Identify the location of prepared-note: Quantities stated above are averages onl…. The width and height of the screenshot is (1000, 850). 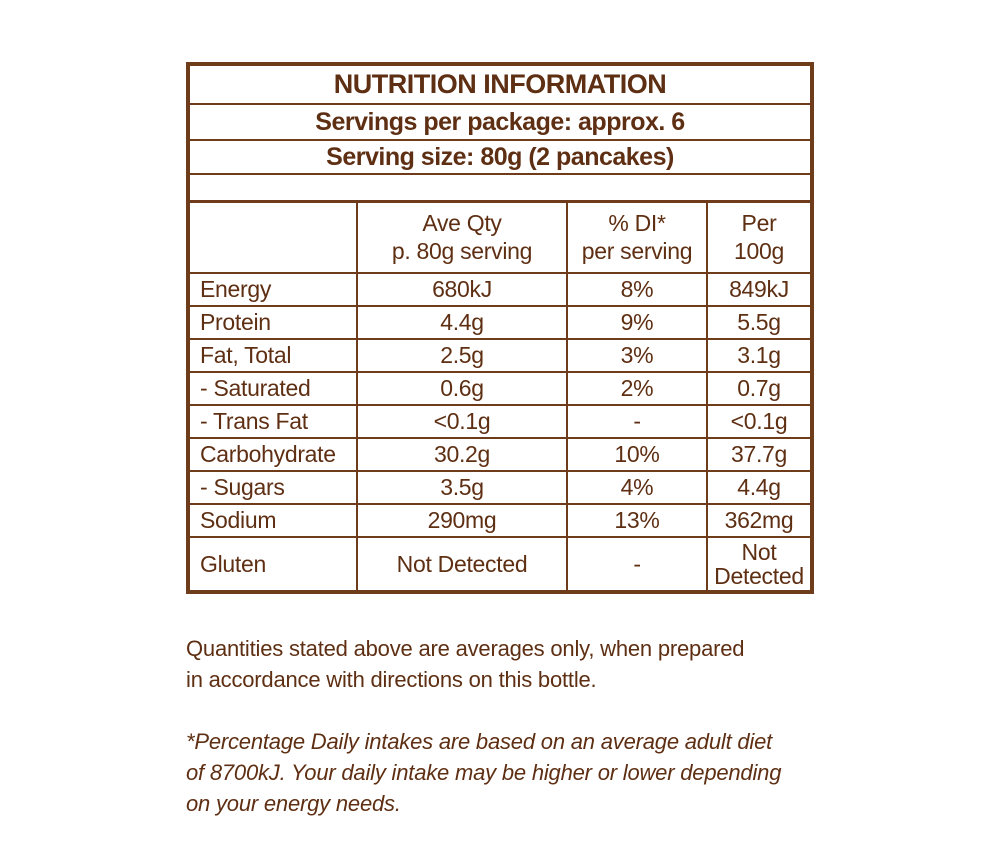
(465, 664).